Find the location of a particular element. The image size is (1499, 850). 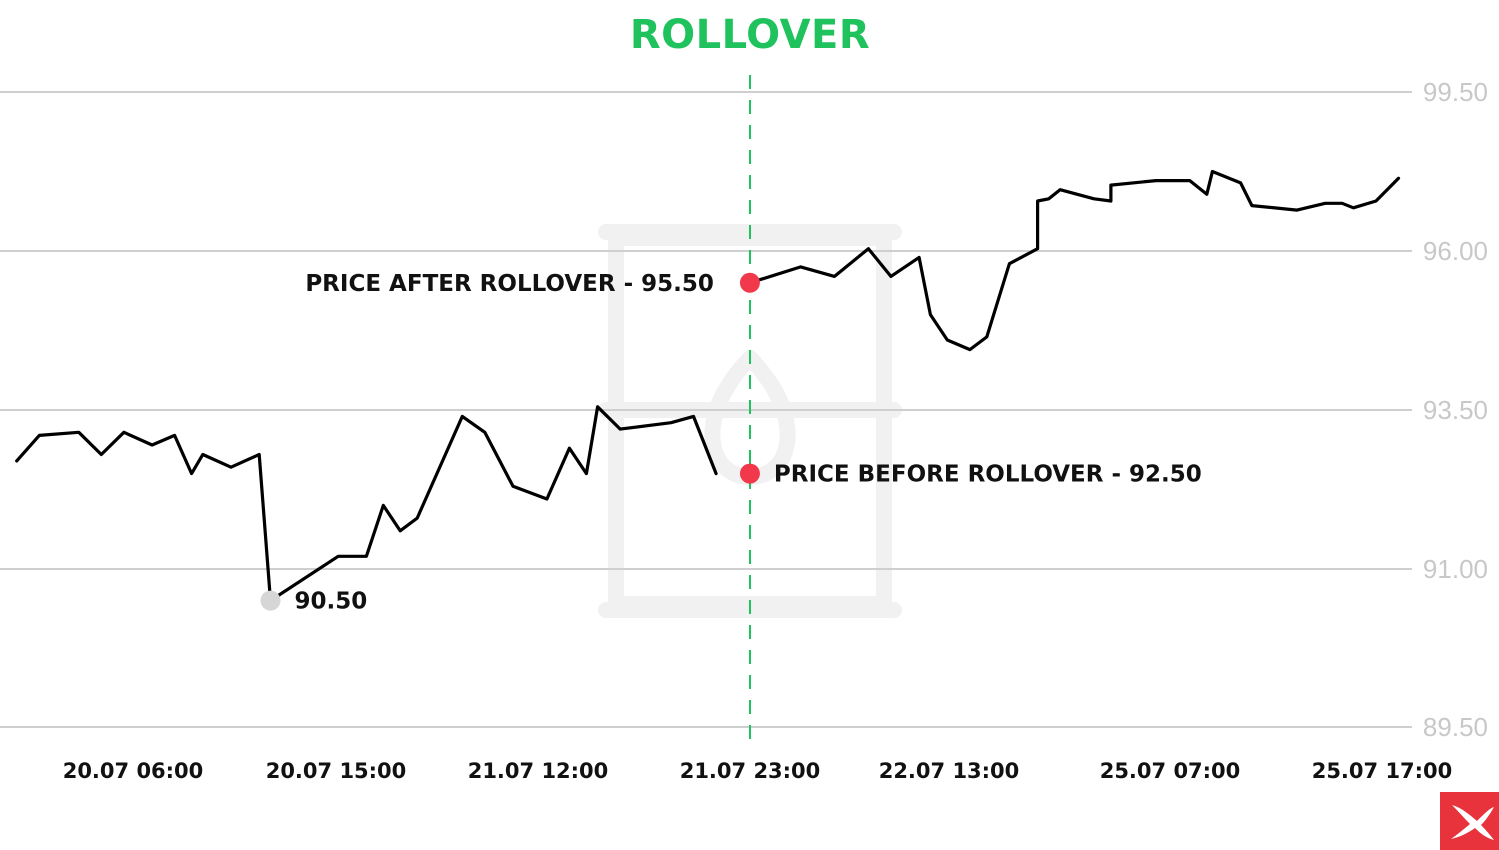

x-tick-label: 20.07 15:00 is located at coordinates (336, 771).